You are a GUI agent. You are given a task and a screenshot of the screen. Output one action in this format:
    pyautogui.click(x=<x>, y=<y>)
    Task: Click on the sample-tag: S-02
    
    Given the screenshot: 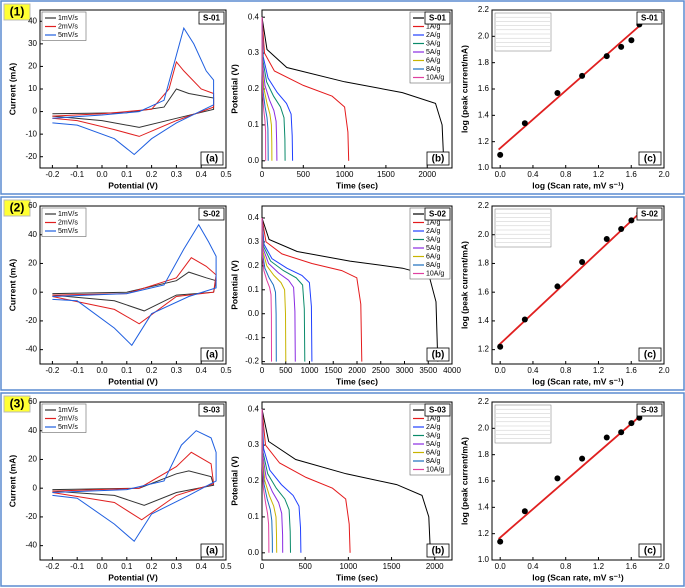 What is the action you would take?
    pyautogui.click(x=437, y=214)
    